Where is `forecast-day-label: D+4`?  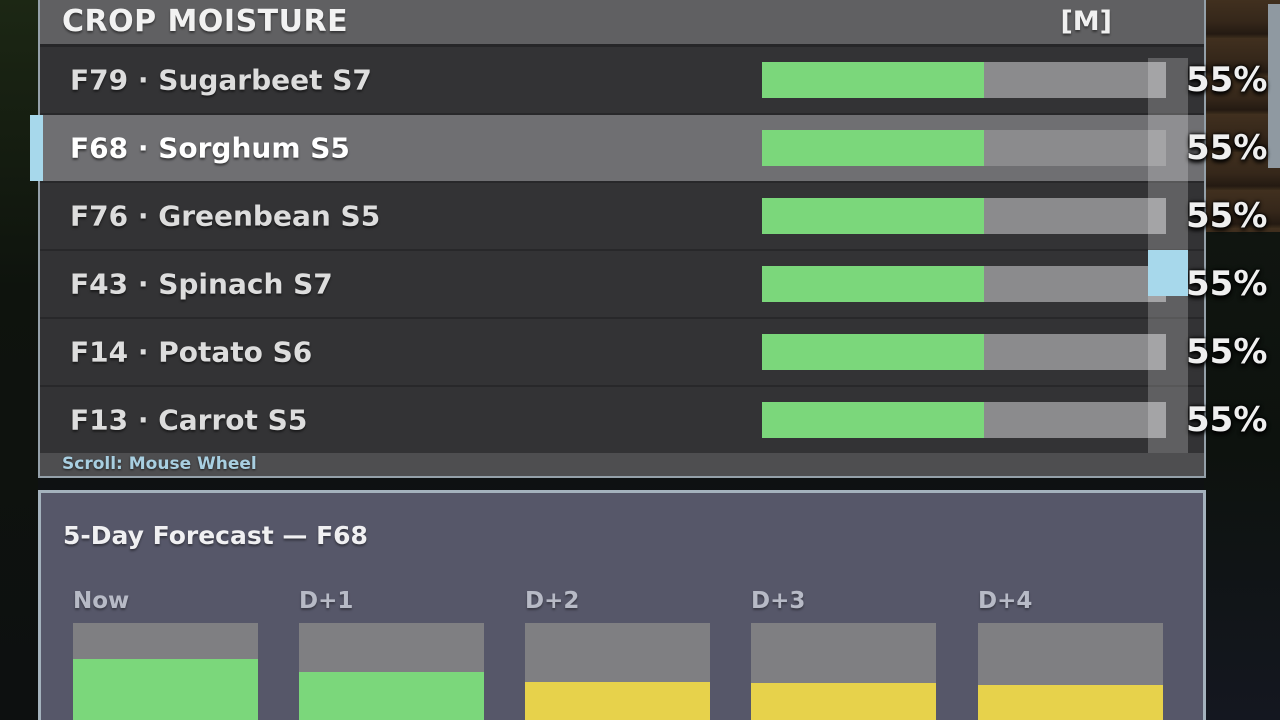 forecast-day-label: D+4 is located at coordinates (1005, 601).